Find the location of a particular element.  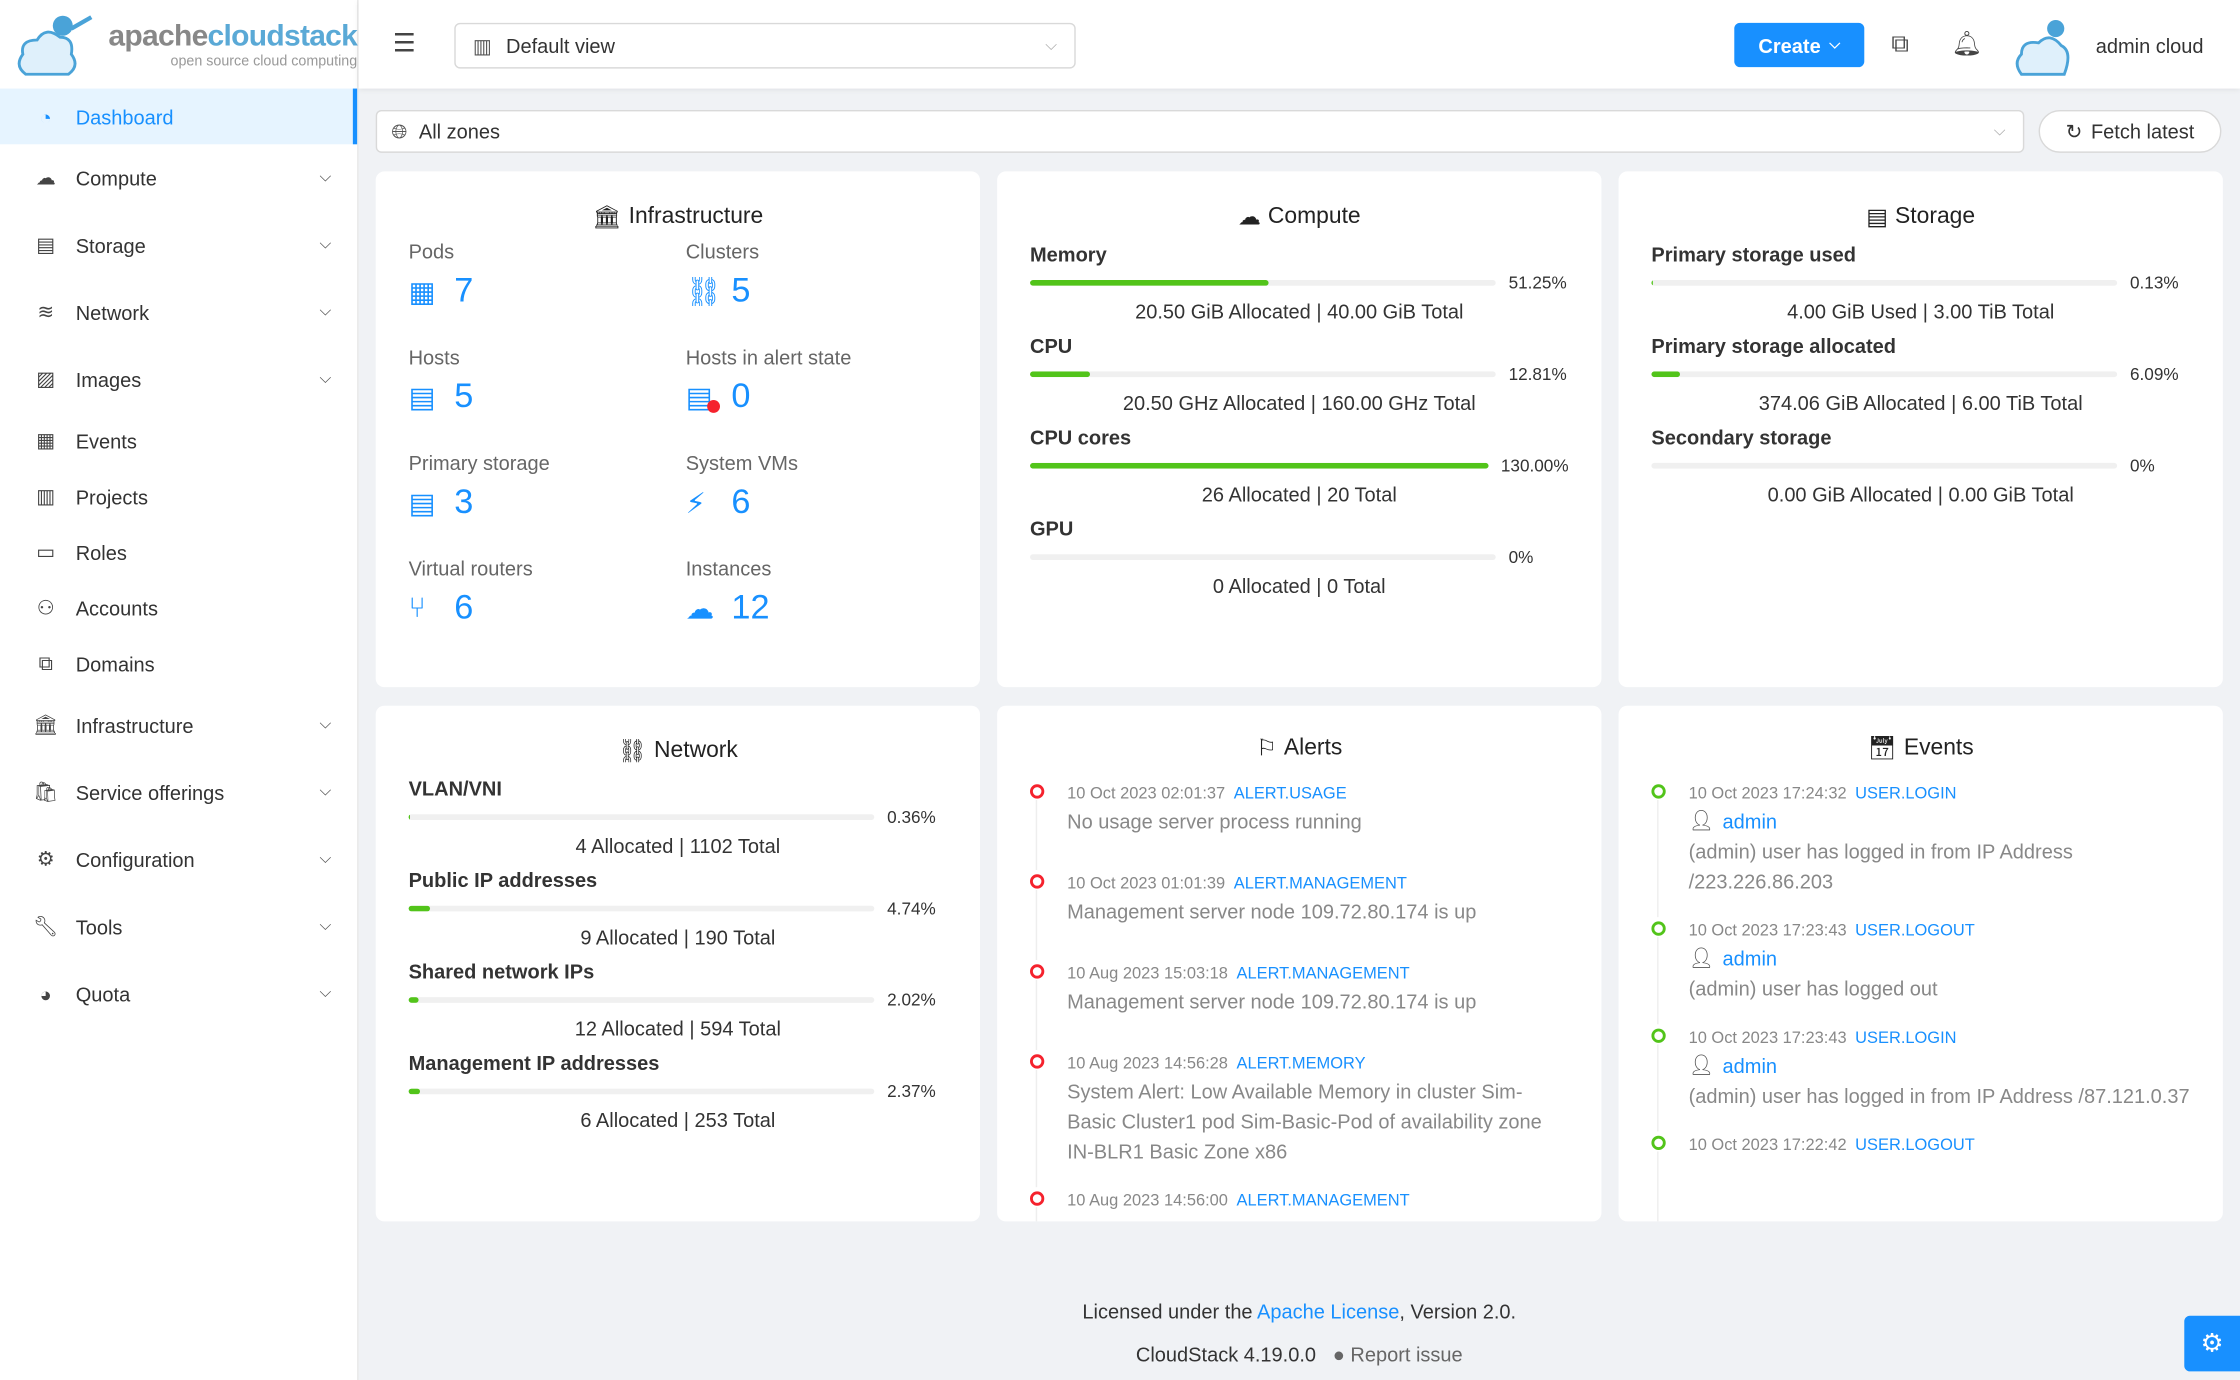

stat-value: 3 is located at coordinates (464, 502).